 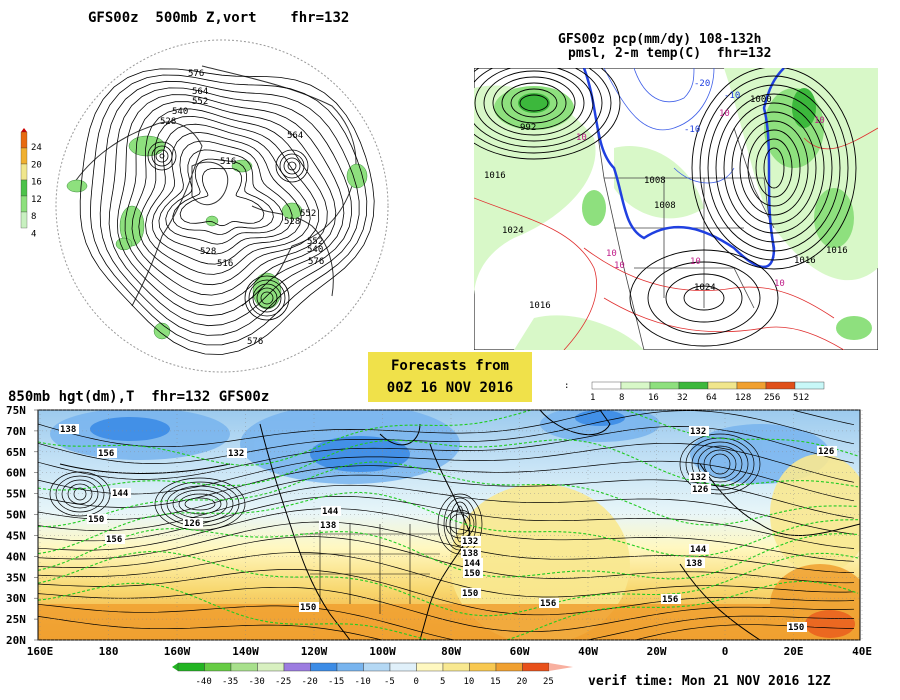 I want to click on p3-lat-label: 35N, so click(x=16, y=577).